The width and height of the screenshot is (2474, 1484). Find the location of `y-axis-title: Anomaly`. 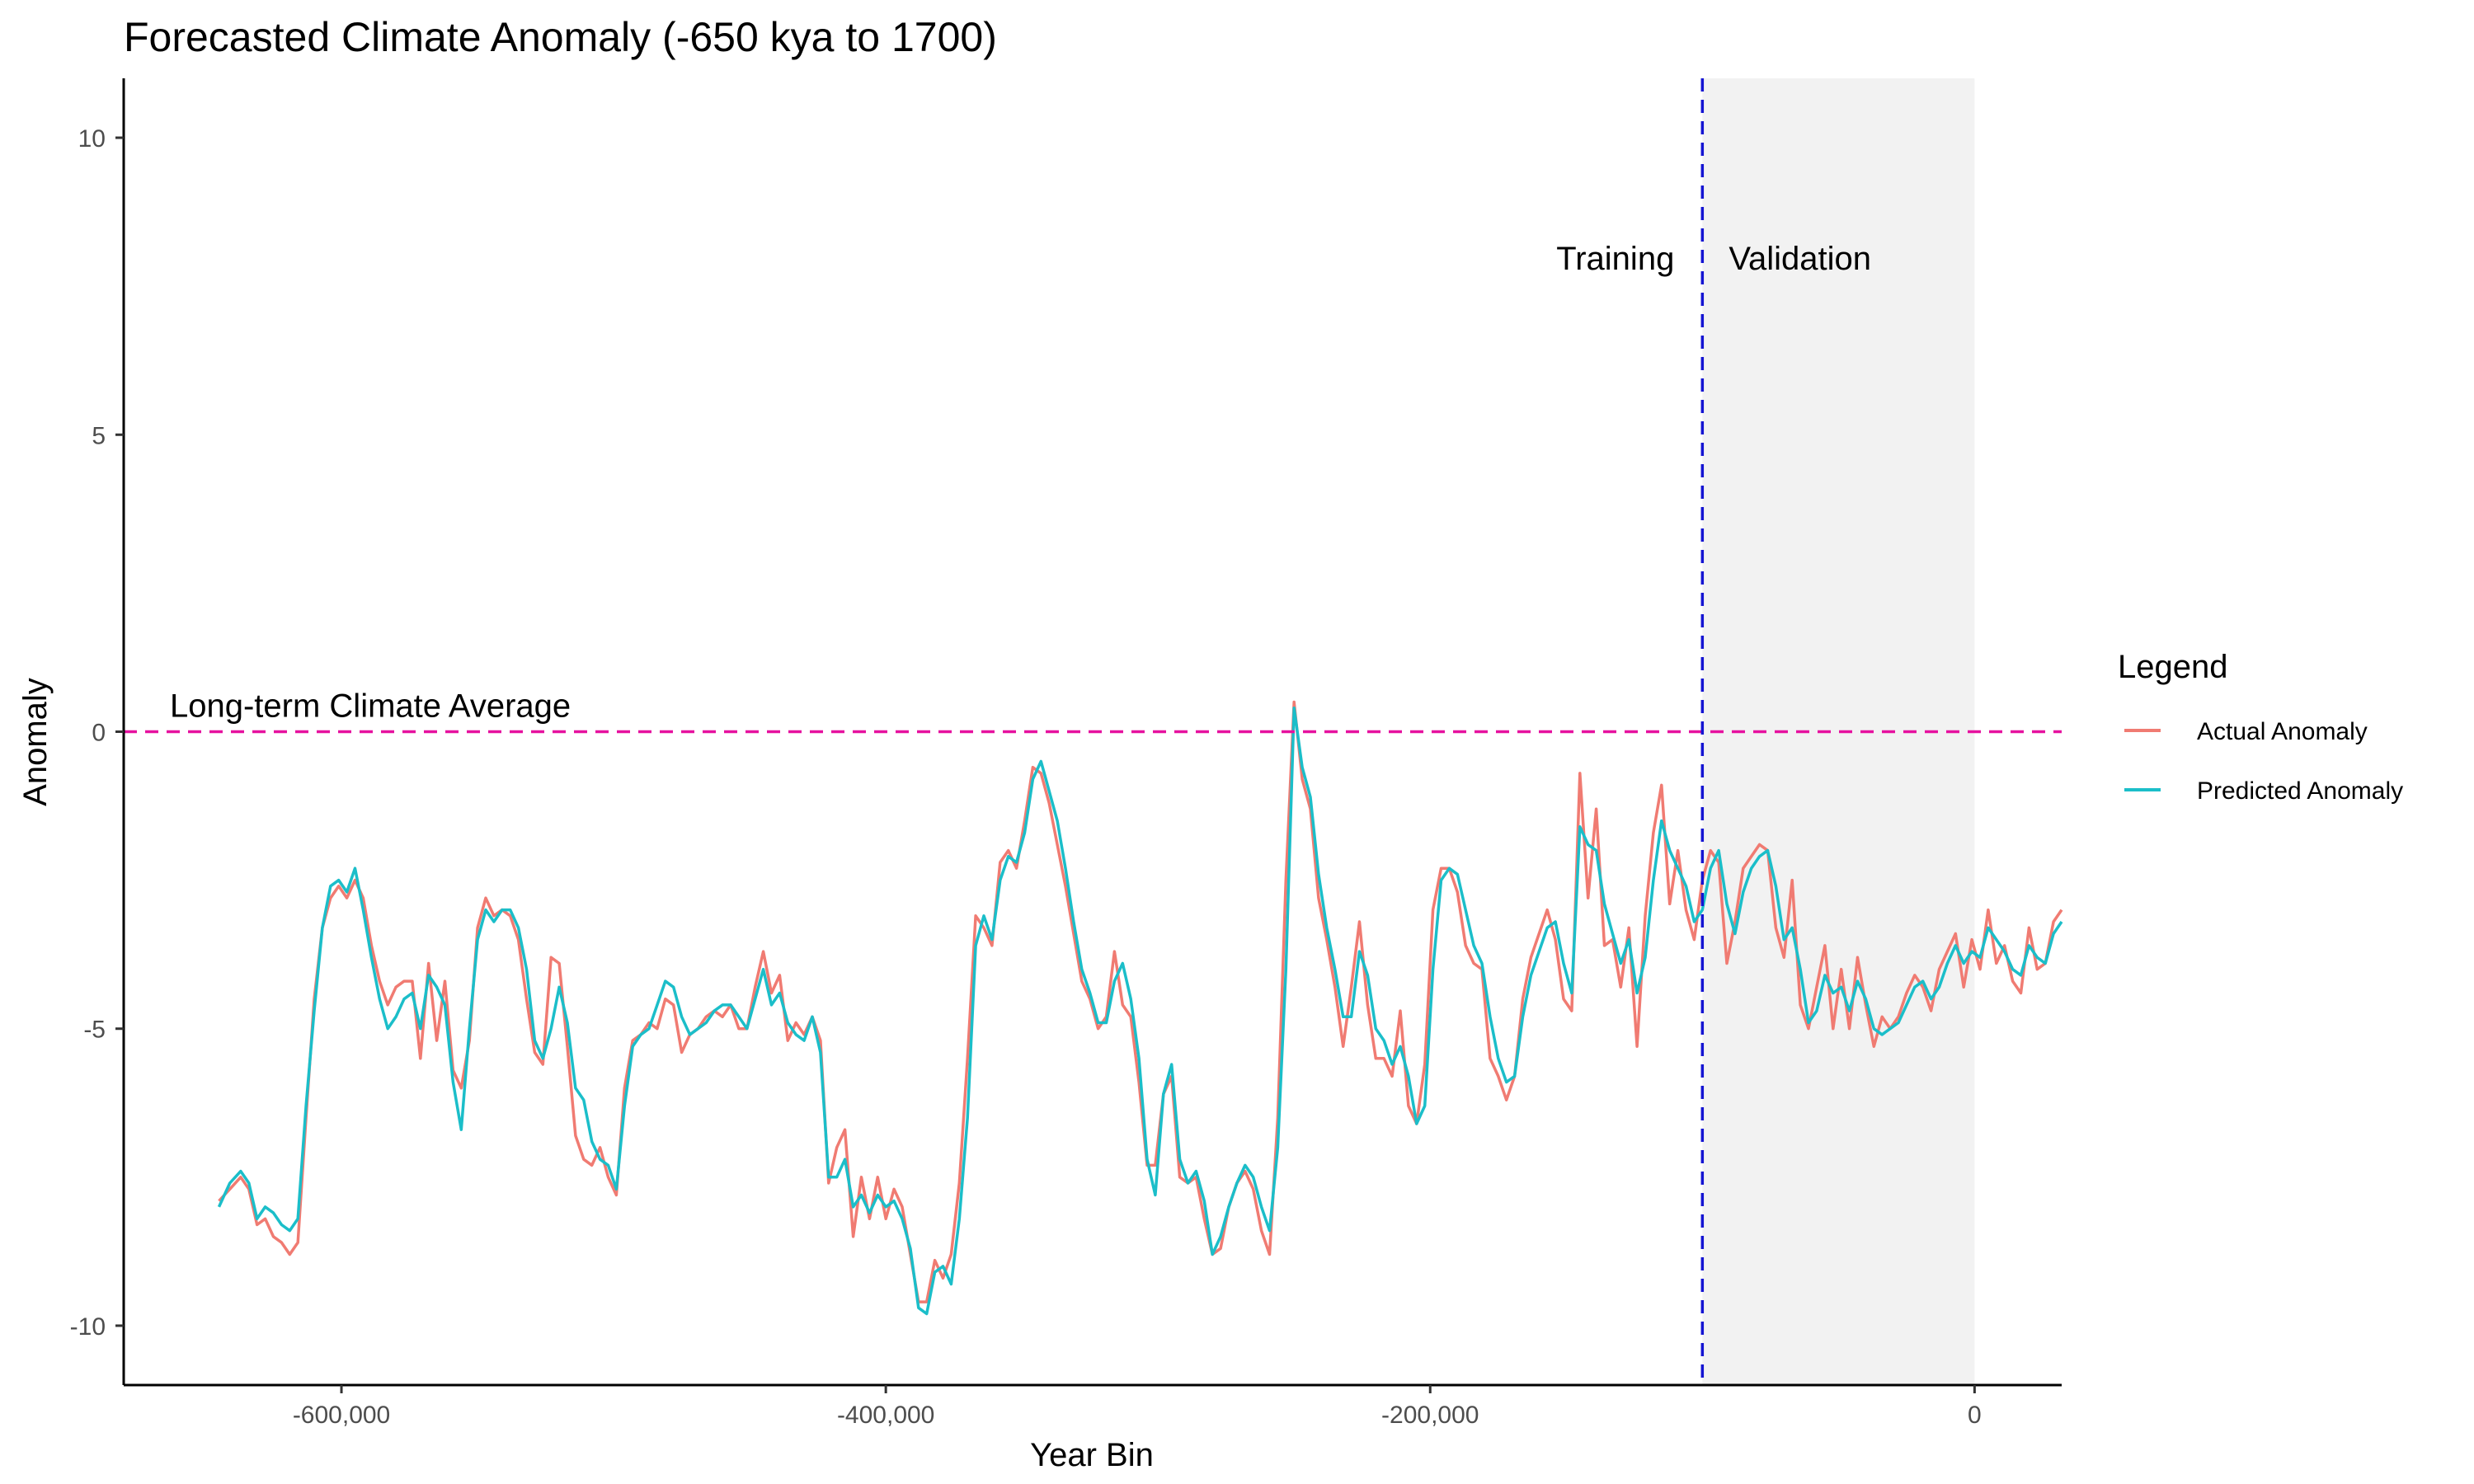

y-axis-title: Anomaly is located at coordinates (35, 742).